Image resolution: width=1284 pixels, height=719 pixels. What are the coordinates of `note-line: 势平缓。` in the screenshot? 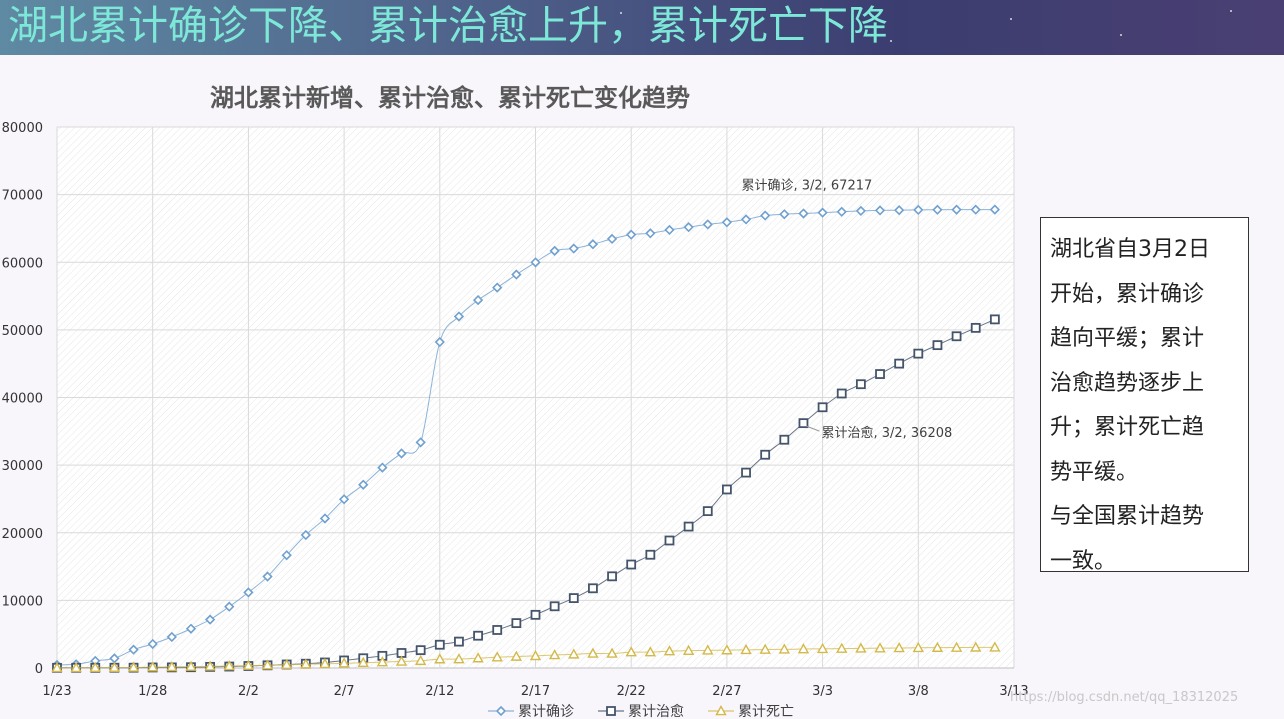 It's located at (1094, 472).